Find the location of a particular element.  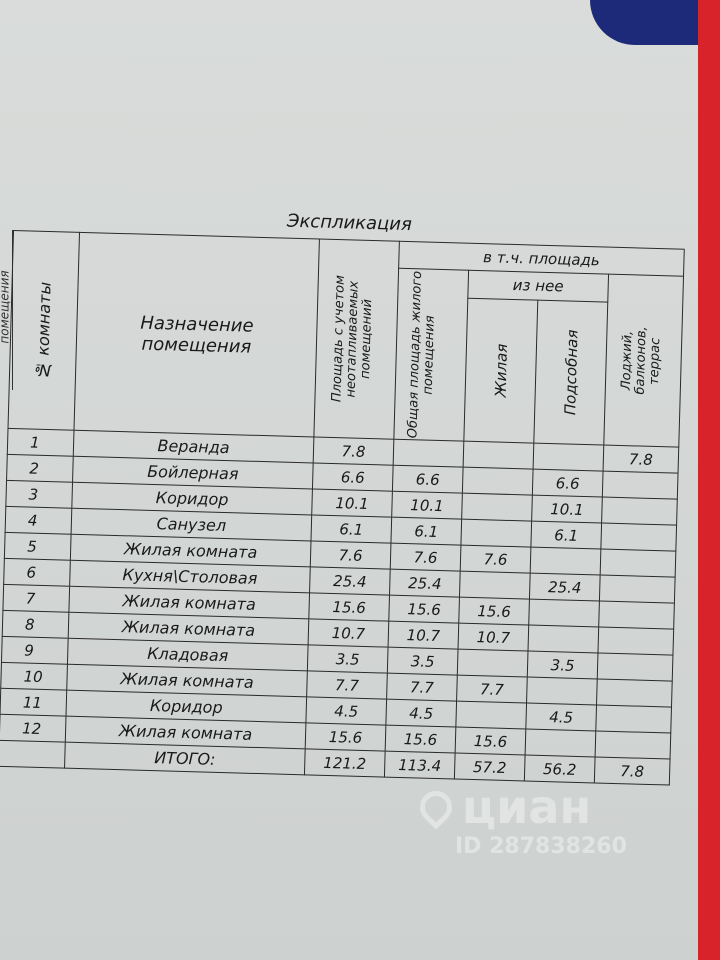

cell-area: 7.8 is located at coordinates (353, 451).